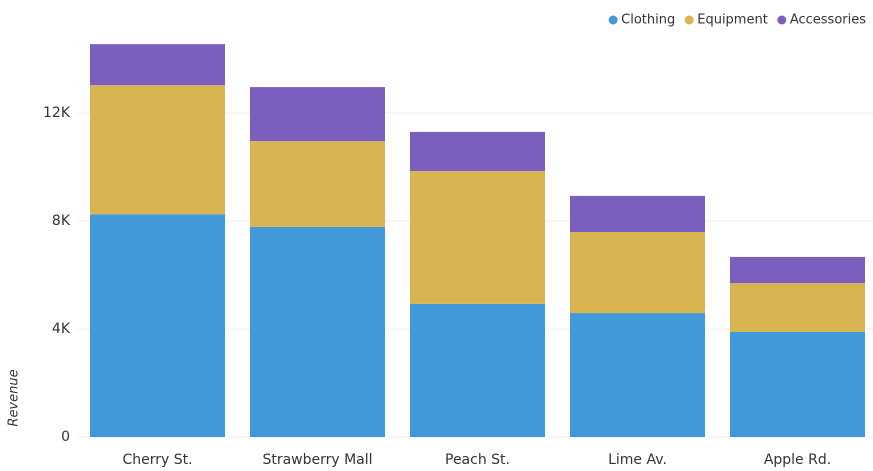 This screenshot has width=873, height=471. What do you see at coordinates (61, 221) in the screenshot?
I see `y-tick-label: 8K` at bounding box center [61, 221].